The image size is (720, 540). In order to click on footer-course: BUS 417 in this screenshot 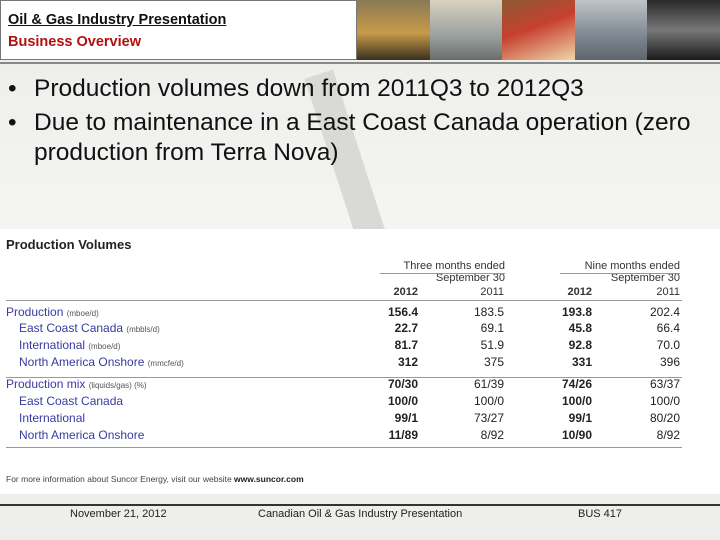, I will do `click(600, 514)`.